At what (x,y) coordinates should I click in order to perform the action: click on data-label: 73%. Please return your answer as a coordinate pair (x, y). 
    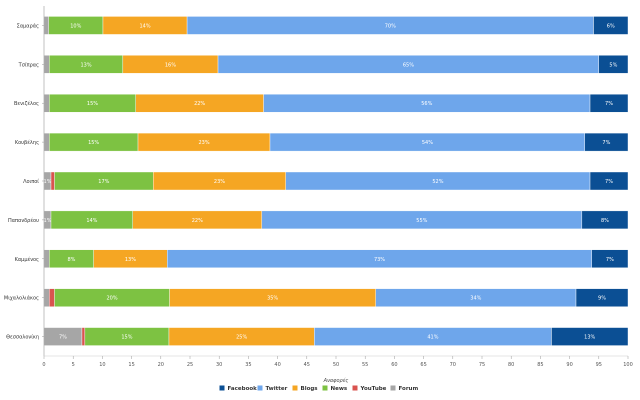
    Looking at the image, I should click on (379, 260).